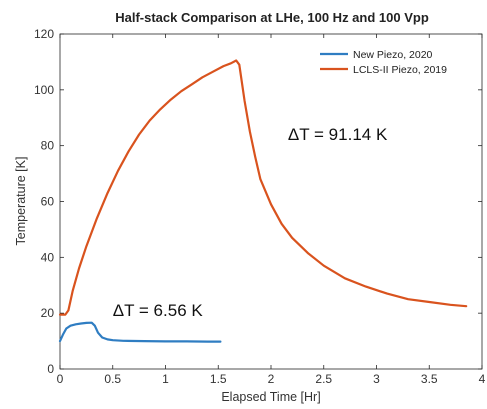 The width and height of the screenshot is (487, 409). Describe the element at coordinates (21, 201) in the screenshot. I see `y-axis-label: Temperature [K]` at that location.